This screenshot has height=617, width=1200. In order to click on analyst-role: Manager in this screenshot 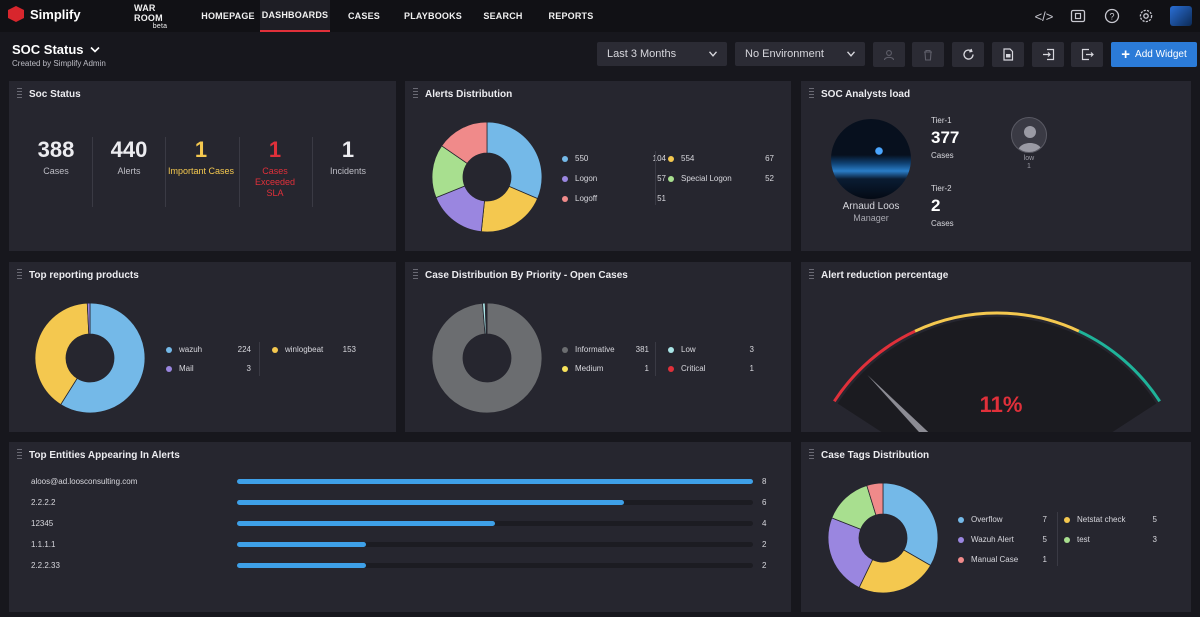, I will do `click(871, 218)`.